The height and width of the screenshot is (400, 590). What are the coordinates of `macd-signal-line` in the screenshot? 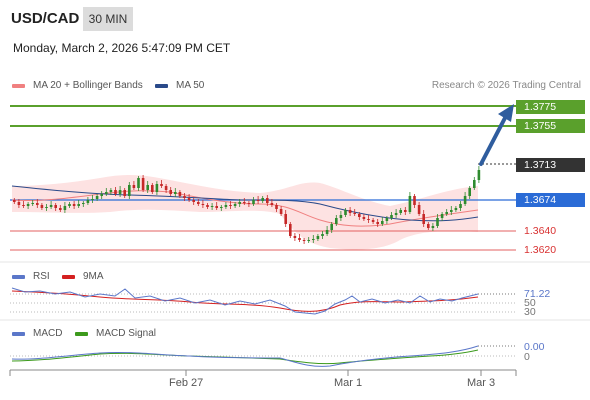 It's located at (245, 357).